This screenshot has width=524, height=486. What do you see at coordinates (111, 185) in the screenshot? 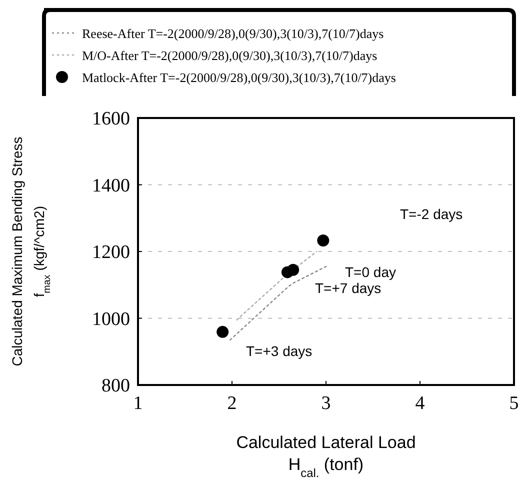
I see `y-tick-label: 1400` at bounding box center [111, 185].